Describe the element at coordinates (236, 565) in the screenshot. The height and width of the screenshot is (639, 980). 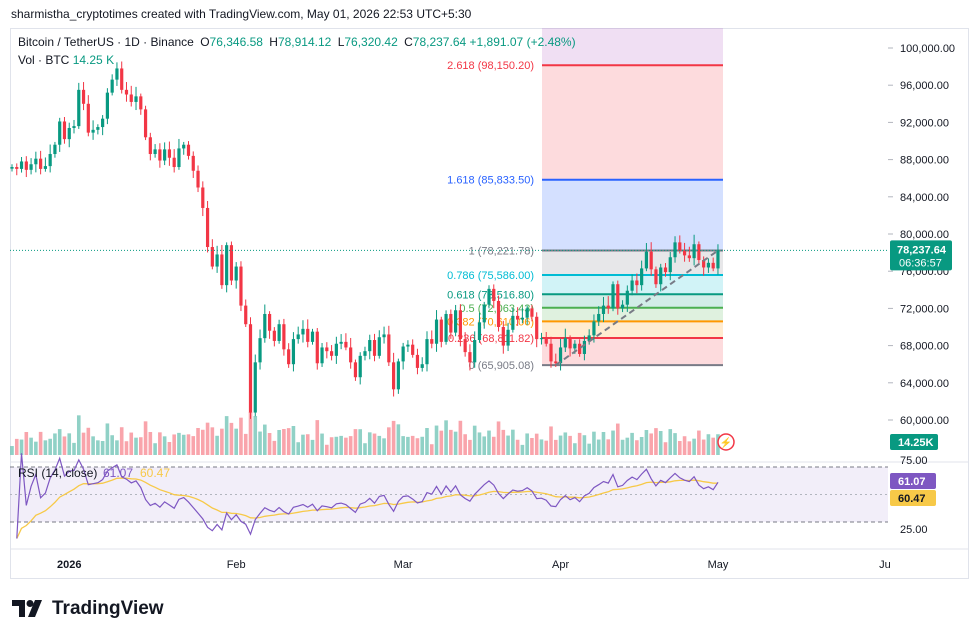
I see `time-tick-label: Feb` at that location.